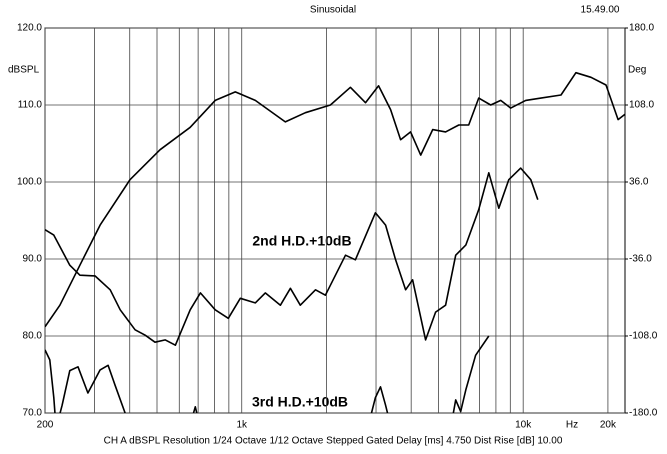 The image size is (667, 454). I want to click on line, so click(267, 374).